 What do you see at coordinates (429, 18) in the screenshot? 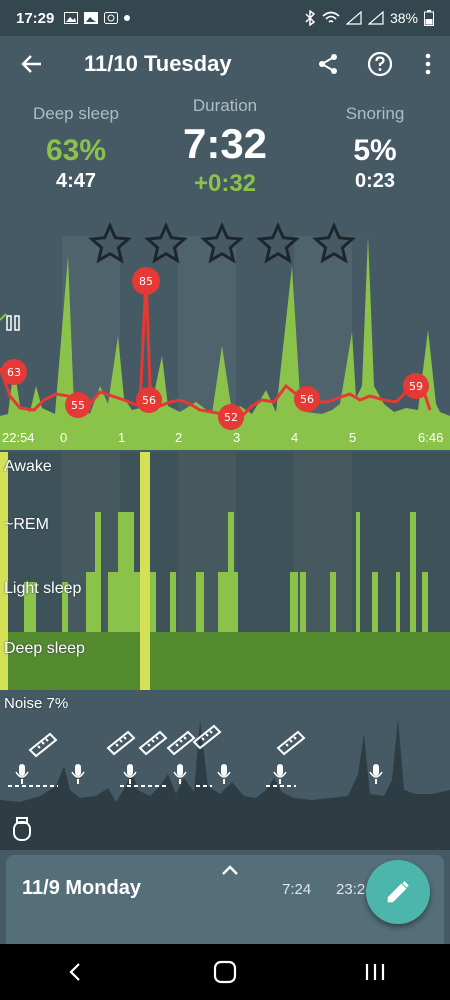
I see `battery-icon` at bounding box center [429, 18].